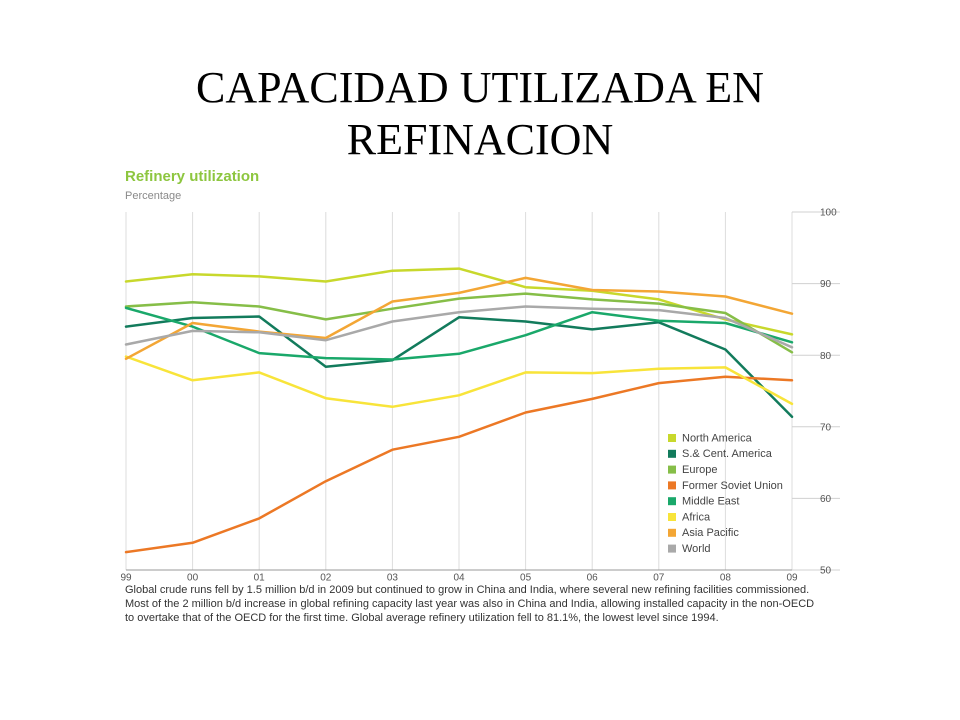 This screenshot has width=960, height=720. Describe the element at coordinates (726, 577) in the screenshot. I see `x-tick-label: 08` at that location.